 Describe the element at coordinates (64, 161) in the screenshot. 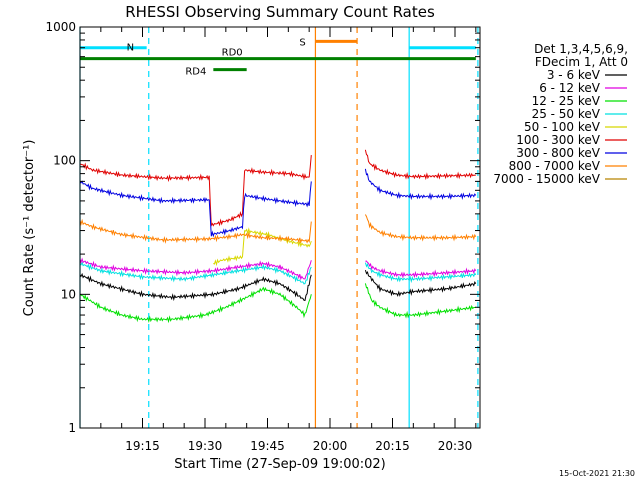

I see `y-tick-label: 100` at that location.